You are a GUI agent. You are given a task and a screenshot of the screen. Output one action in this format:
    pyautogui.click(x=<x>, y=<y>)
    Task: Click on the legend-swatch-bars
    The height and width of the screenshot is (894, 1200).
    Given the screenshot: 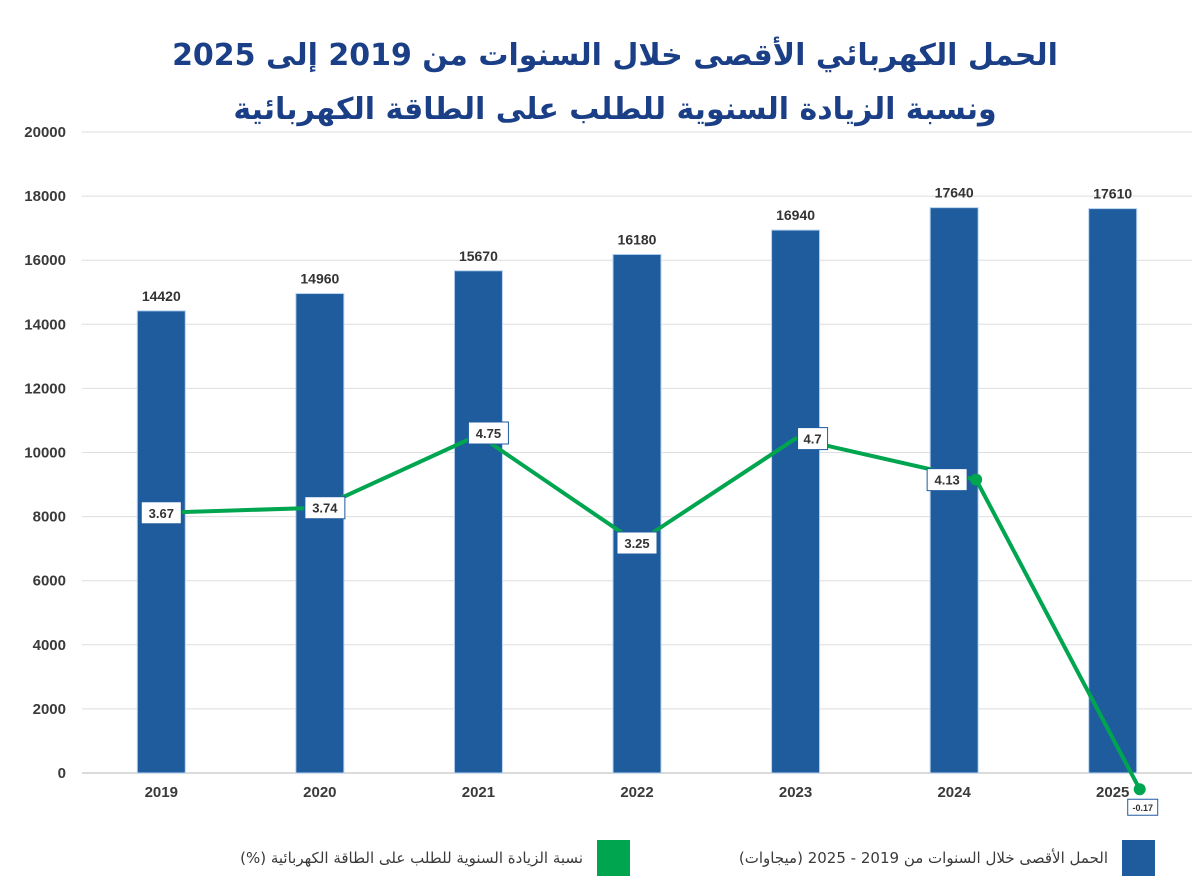 What is the action you would take?
    pyautogui.click(x=1138, y=858)
    